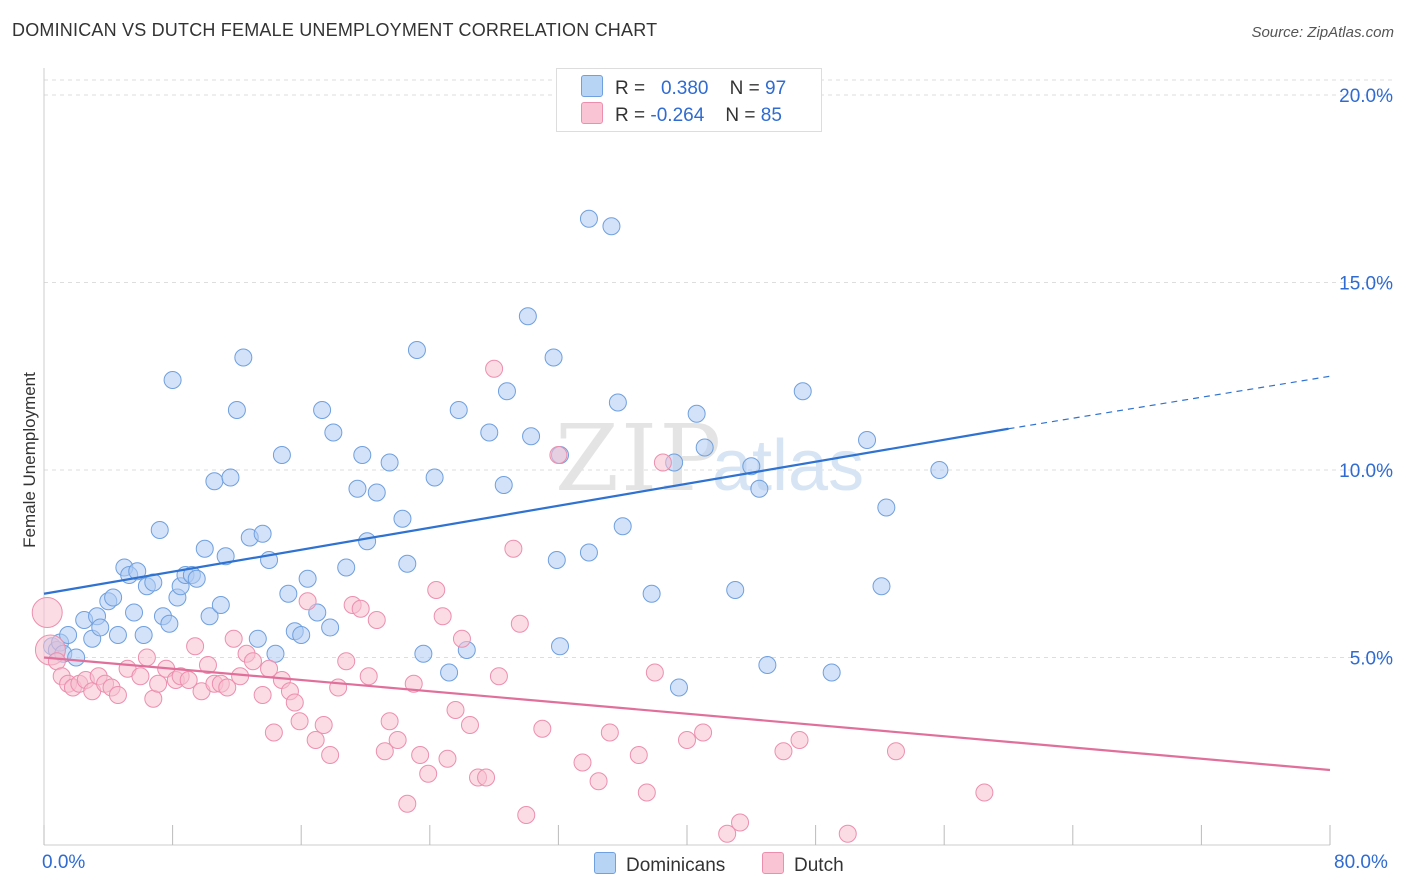 Image resolution: width=1406 pixels, height=892 pixels. Describe the element at coordinates (677, 115) in the screenshot. I see `legend-r-value: -0.264` at that location.